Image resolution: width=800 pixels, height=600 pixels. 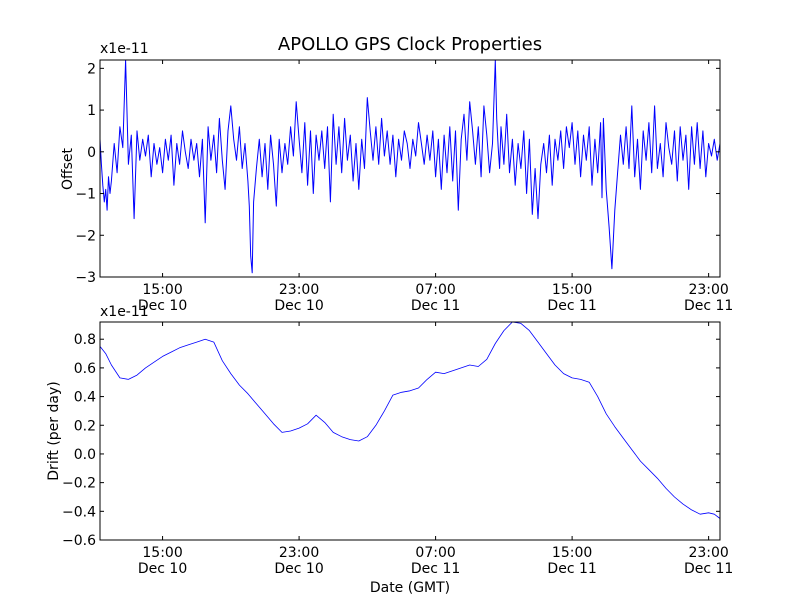 I want to click on chart-title: APOLLO GPS Clock Properties, so click(x=410, y=44).